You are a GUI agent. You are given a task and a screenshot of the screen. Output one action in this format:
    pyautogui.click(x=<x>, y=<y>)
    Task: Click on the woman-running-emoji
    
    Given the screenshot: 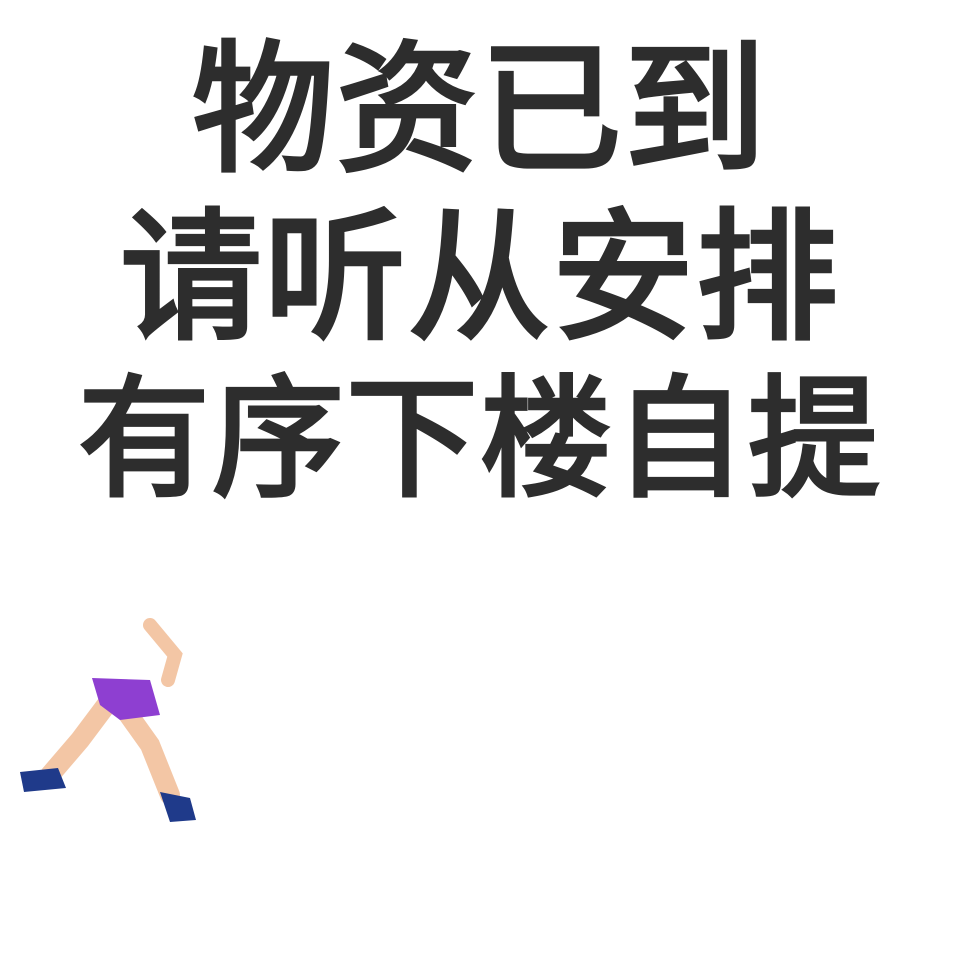 What is the action you would take?
    pyautogui.click(x=108, y=720)
    